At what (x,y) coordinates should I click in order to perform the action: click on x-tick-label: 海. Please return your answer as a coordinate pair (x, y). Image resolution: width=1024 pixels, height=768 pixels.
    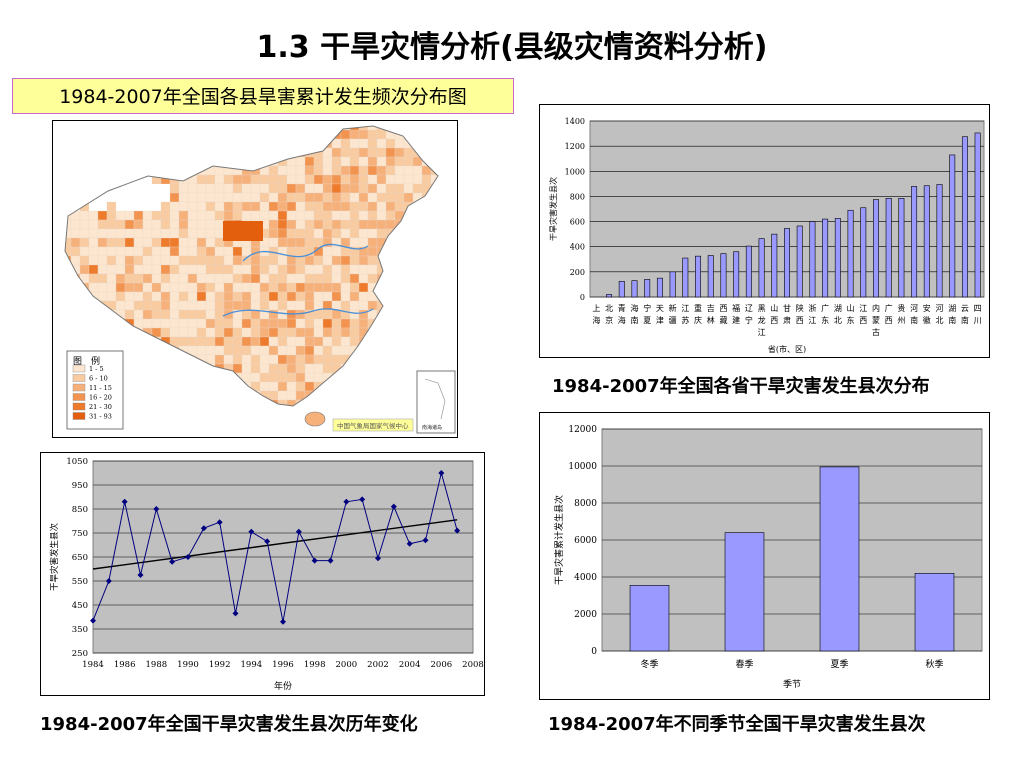
    Looking at the image, I should click on (622, 320).